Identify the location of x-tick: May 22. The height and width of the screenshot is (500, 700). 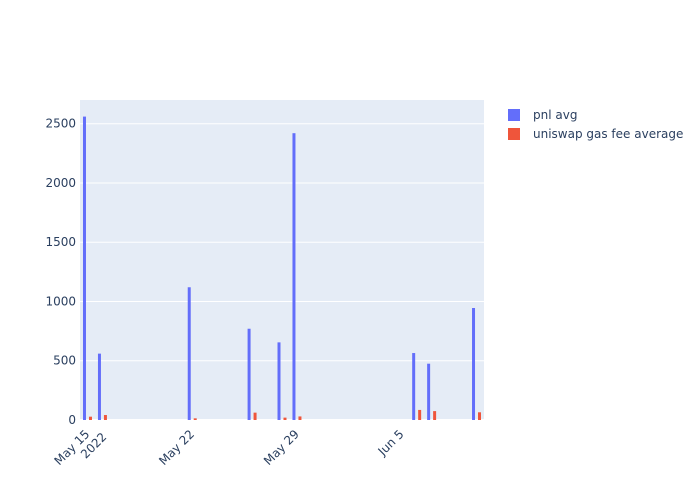
(176, 447).